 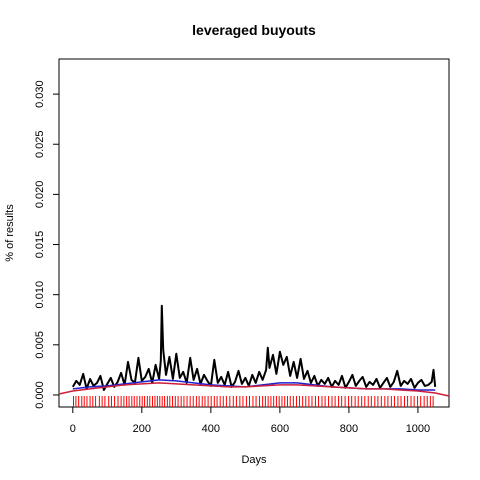 What do you see at coordinates (40, 345) in the screenshot?
I see `y-tick-label: 0.005` at bounding box center [40, 345].